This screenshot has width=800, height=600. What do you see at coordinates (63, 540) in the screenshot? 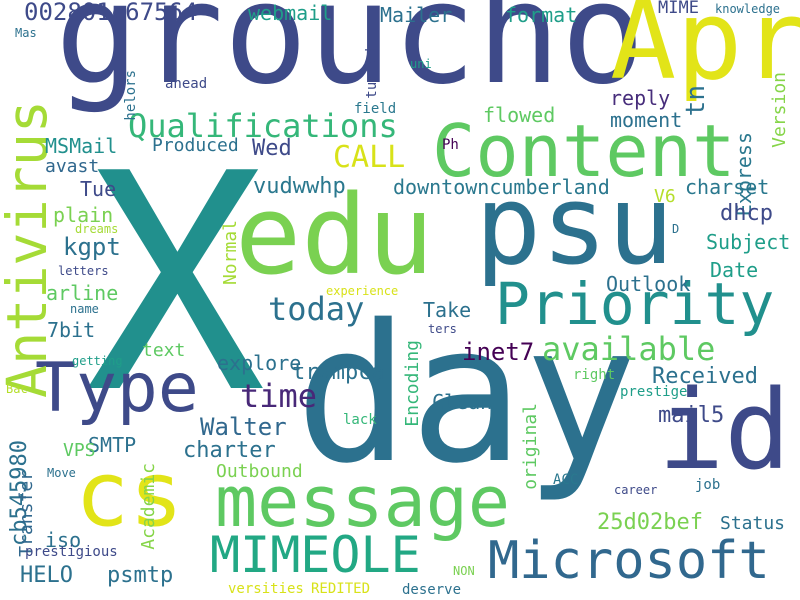
I see `cloud-word-iso: iso` at bounding box center [63, 540].